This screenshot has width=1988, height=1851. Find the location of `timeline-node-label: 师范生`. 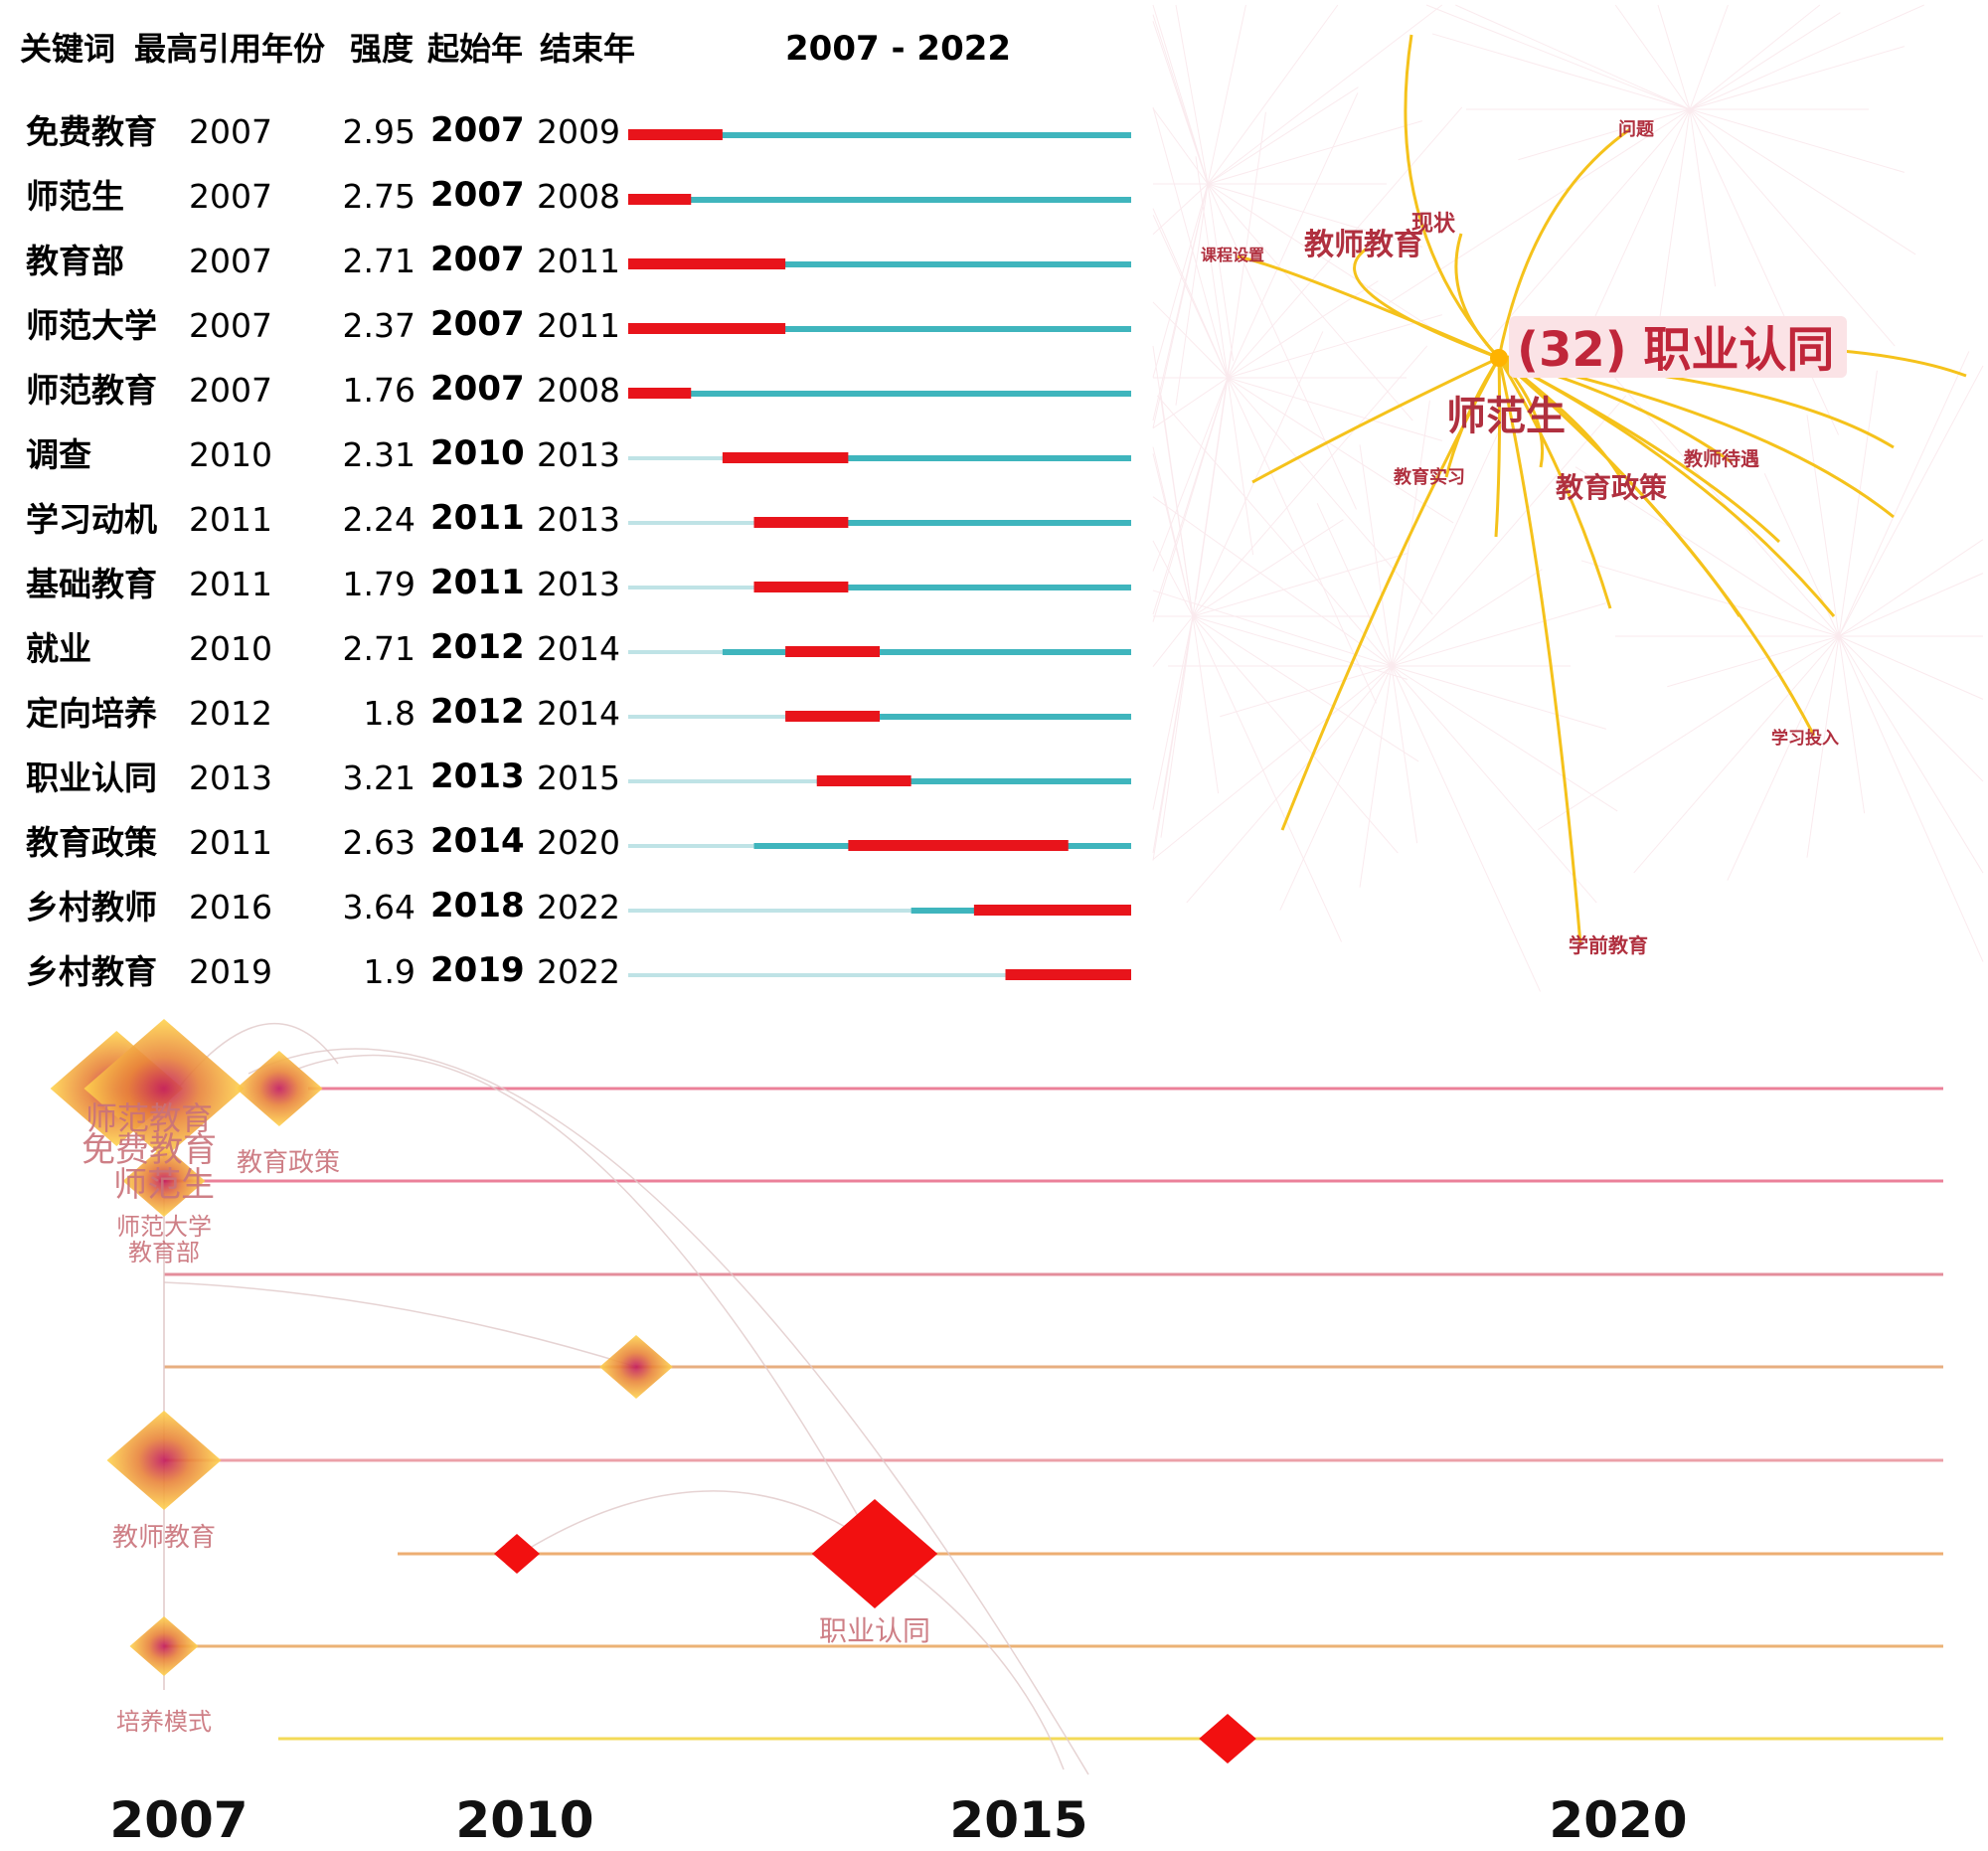

timeline-node-label: 师范生 is located at coordinates (164, 1185).